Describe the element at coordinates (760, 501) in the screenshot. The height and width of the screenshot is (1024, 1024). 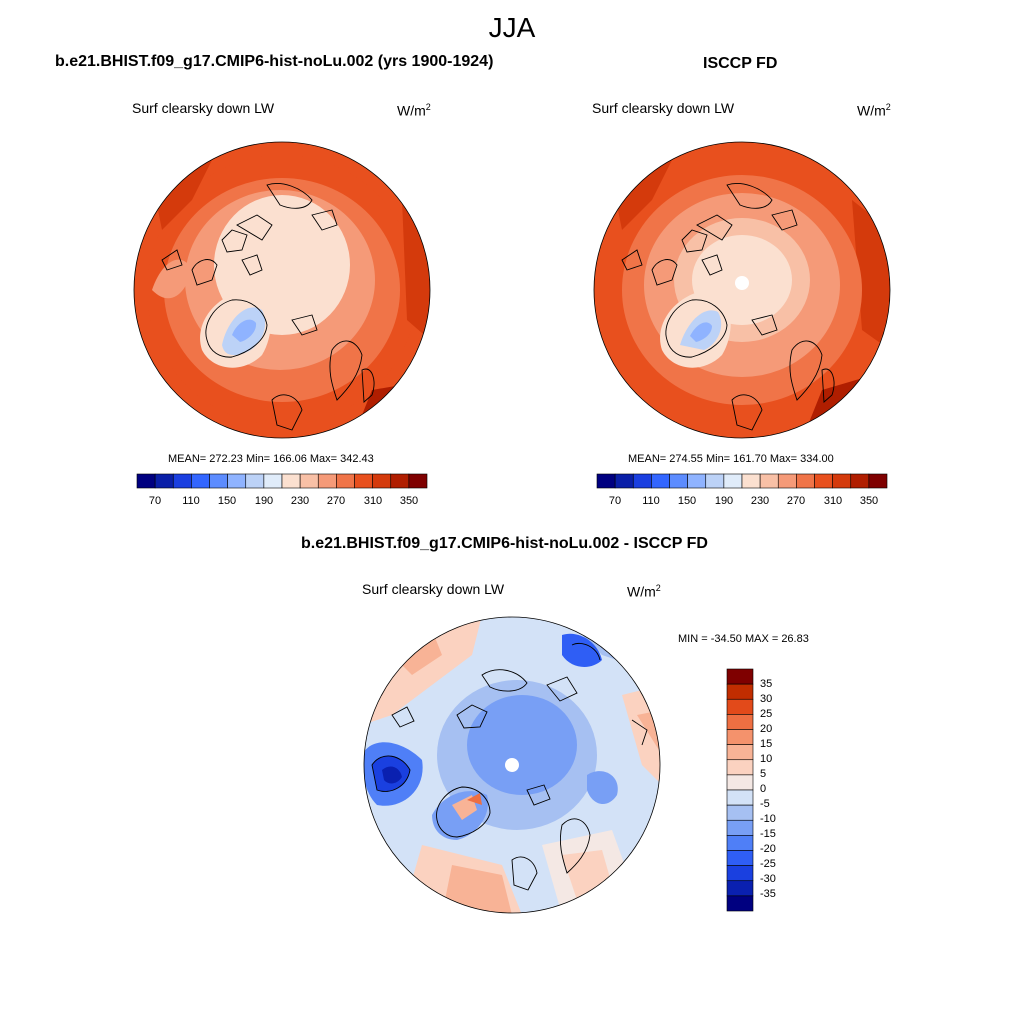
I see `obs-colorbar-tick: 230` at that location.